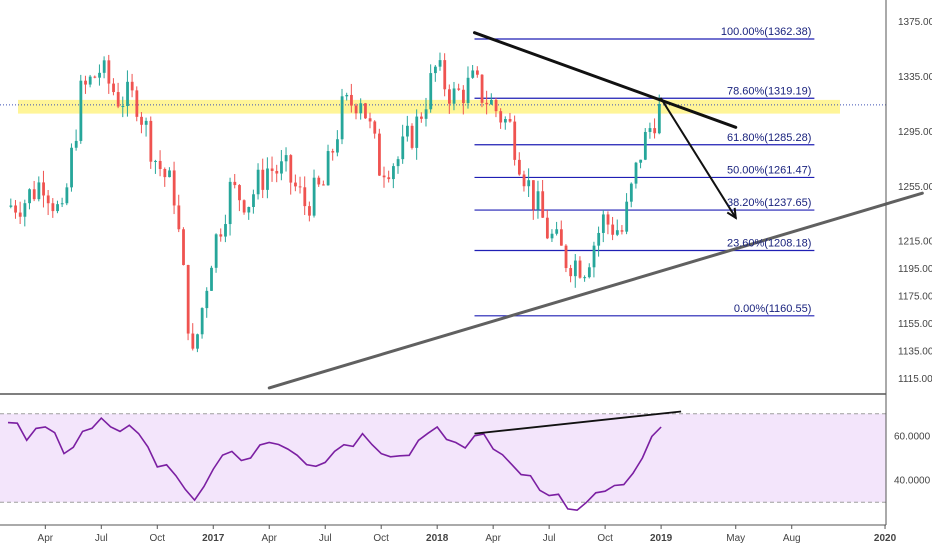 The width and height of the screenshot is (932, 550). I want to click on trend-line-descending-resistance, so click(605, 80).